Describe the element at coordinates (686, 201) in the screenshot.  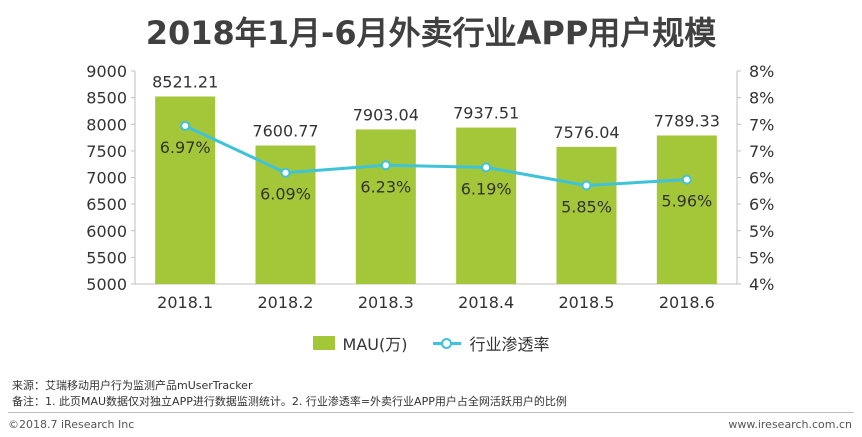
I see `penetration-value-label: 5.96%` at that location.